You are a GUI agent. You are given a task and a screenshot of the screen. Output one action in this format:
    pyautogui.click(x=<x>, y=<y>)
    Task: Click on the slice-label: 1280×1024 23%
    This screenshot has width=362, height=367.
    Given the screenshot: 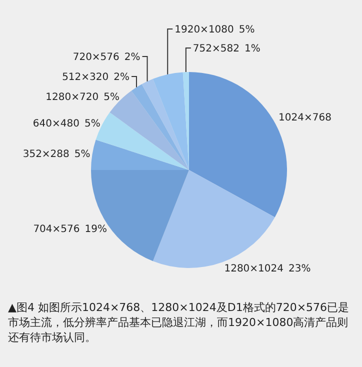 What is the action you would take?
    pyautogui.click(x=267, y=268)
    